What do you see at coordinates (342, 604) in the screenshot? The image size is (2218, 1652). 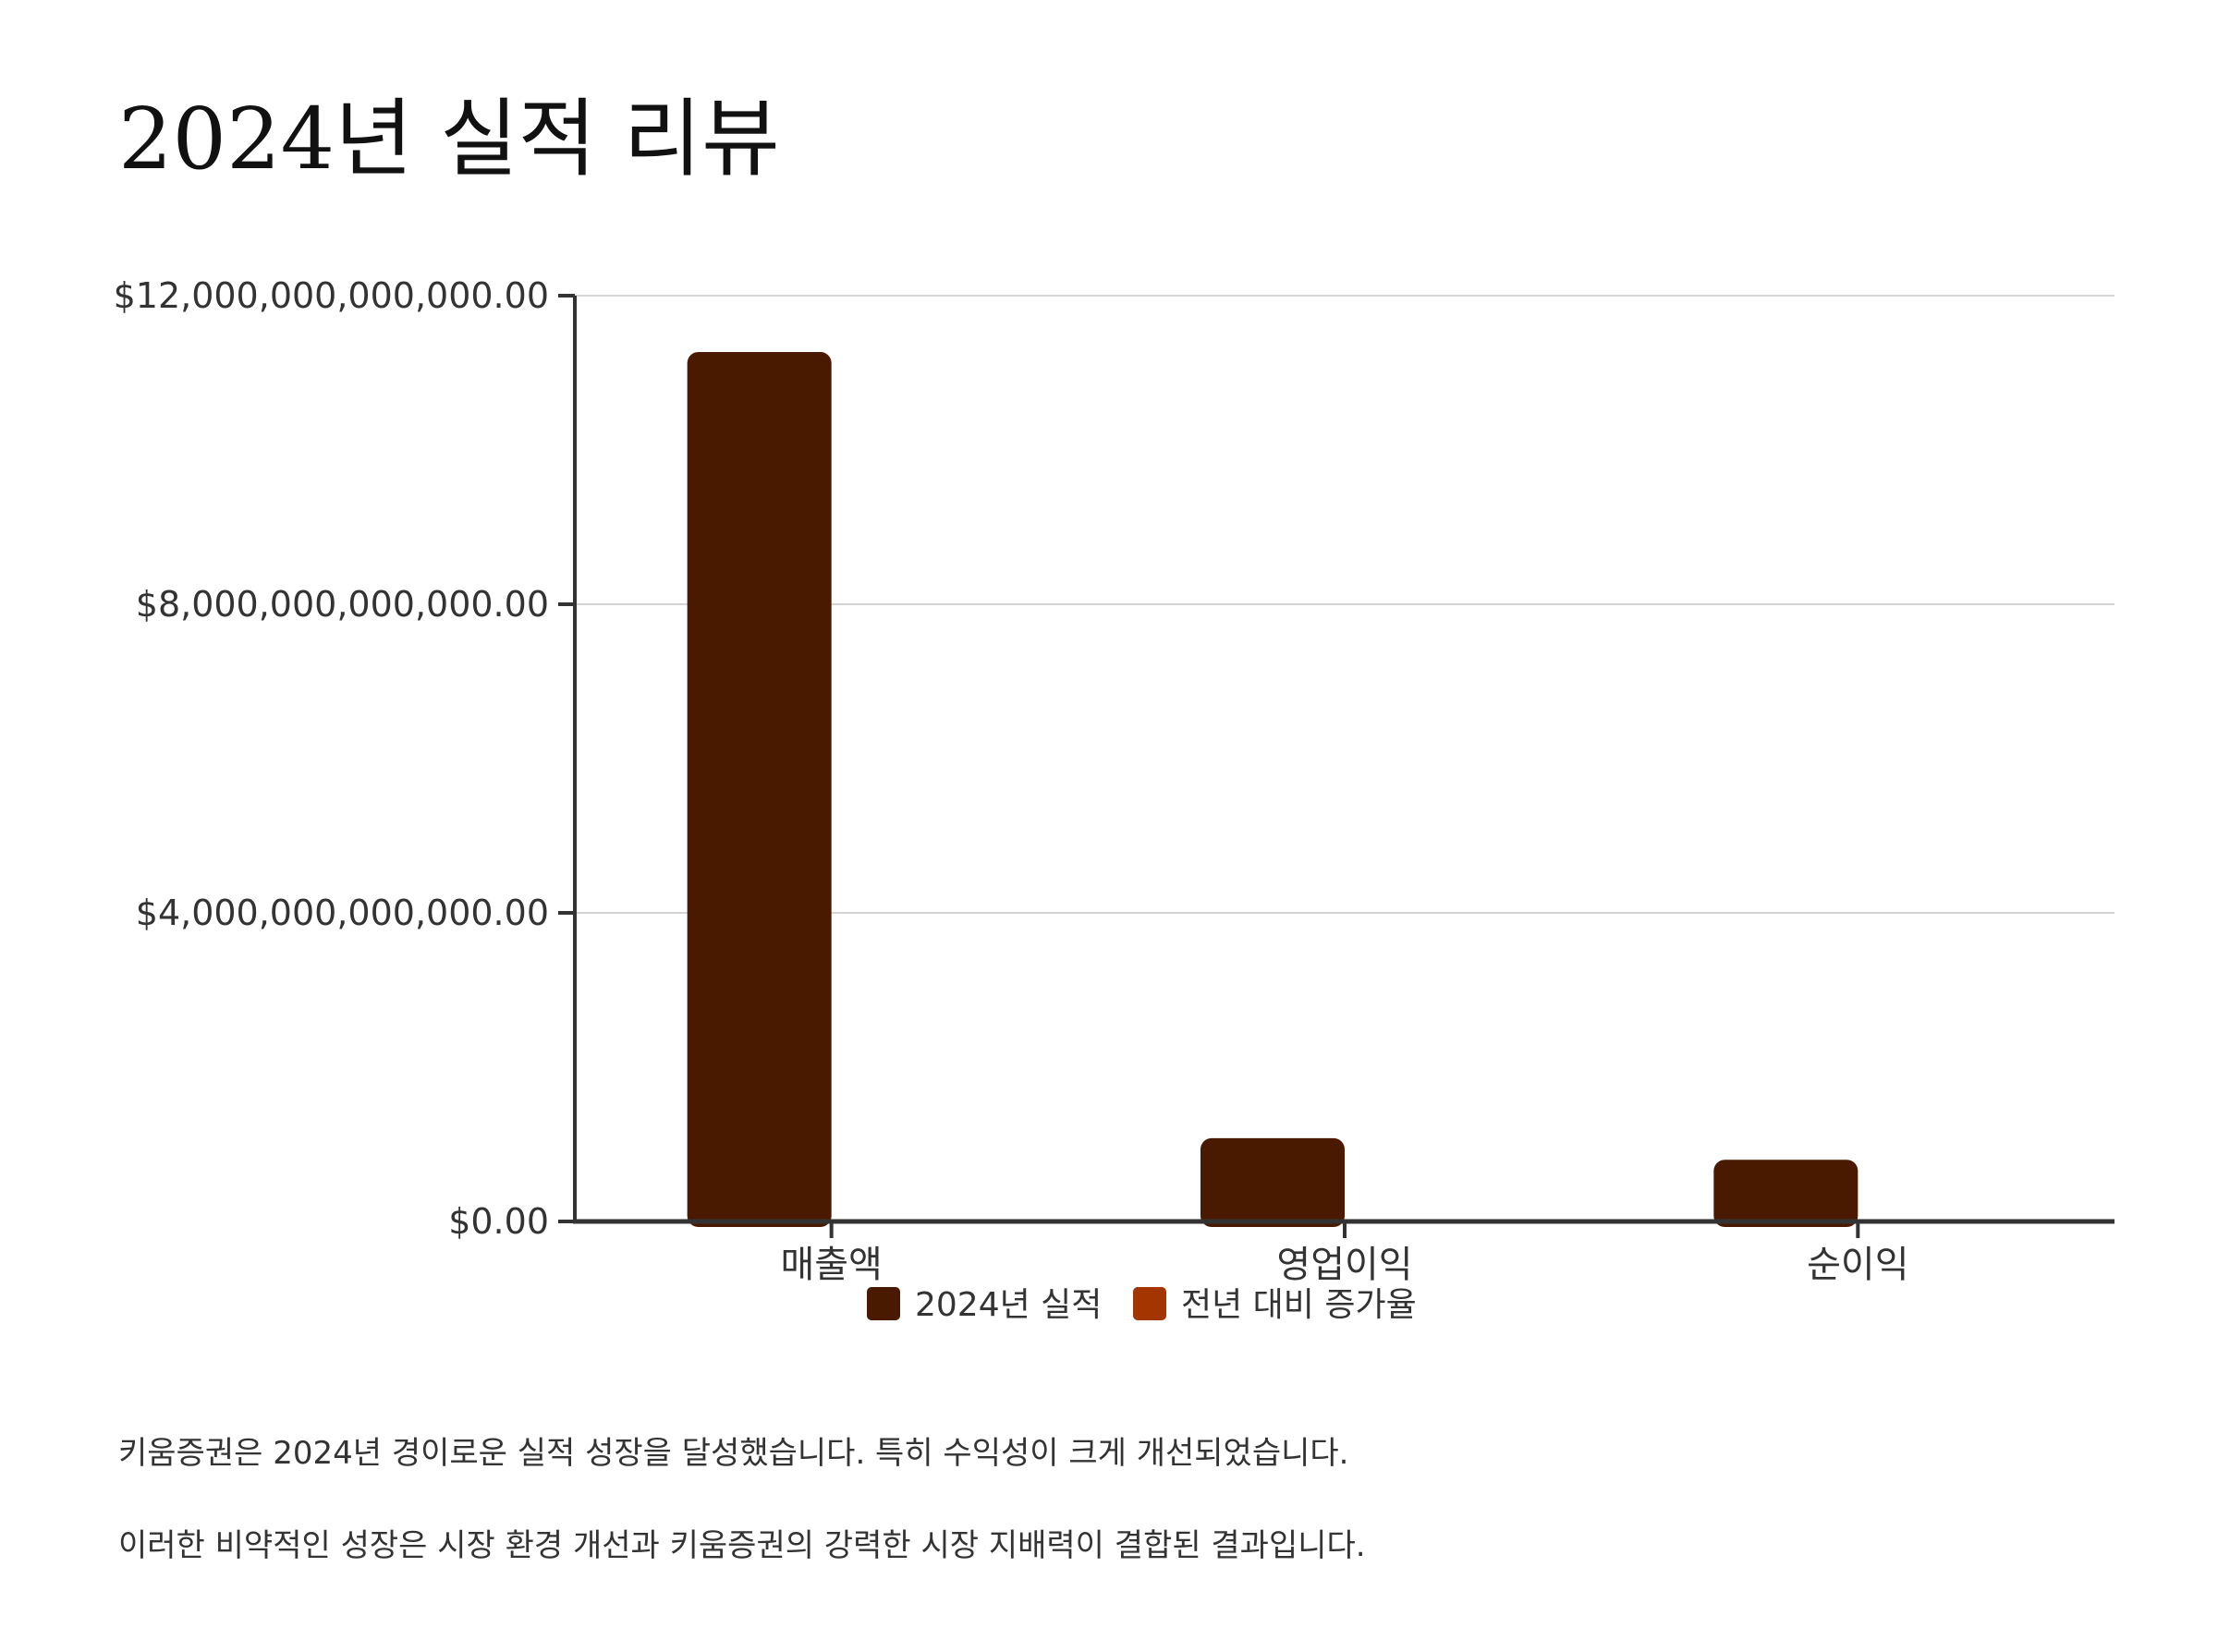 I see `y-tick-label: $8,000,000,000,000.00` at bounding box center [342, 604].